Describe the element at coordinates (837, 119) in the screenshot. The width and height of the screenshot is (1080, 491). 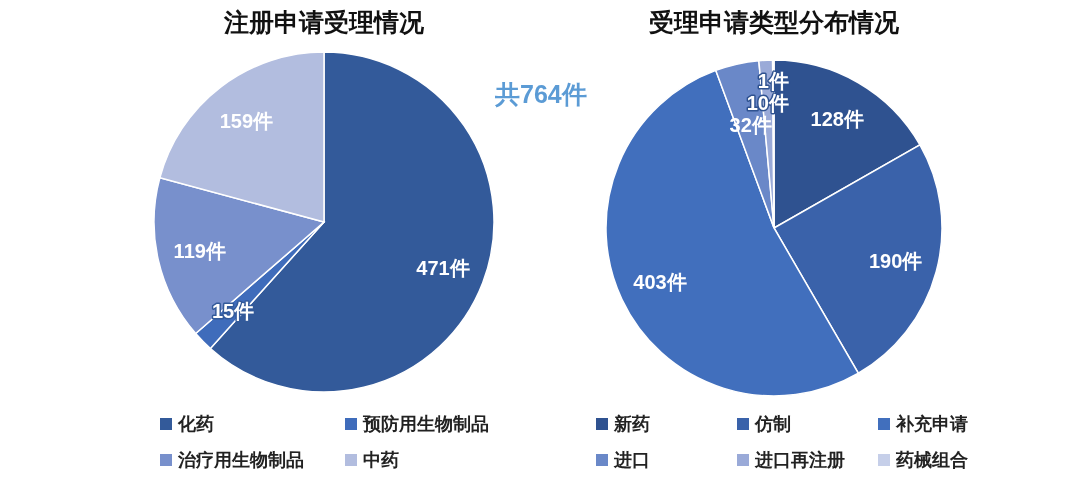
I see `data-label: 128件` at that location.